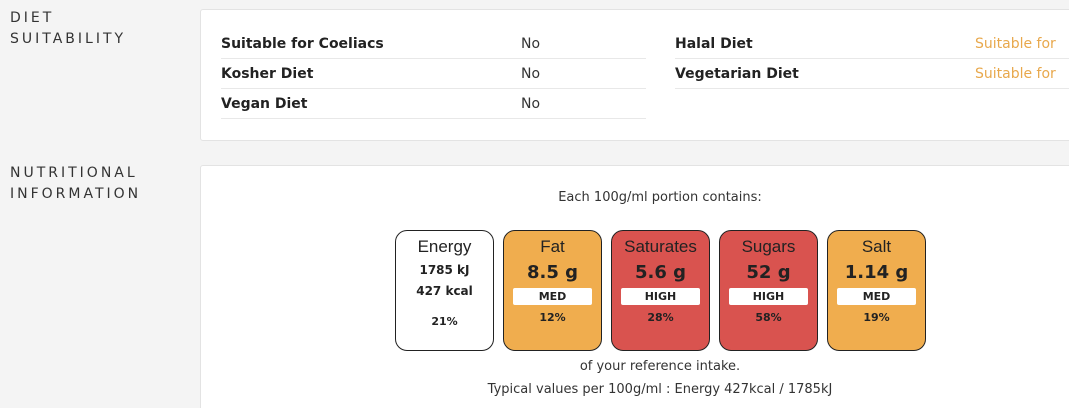  What do you see at coordinates (444, 246) in the screenshot?
I see `nutrient-name: Energy` at bounding box center [444, 246].